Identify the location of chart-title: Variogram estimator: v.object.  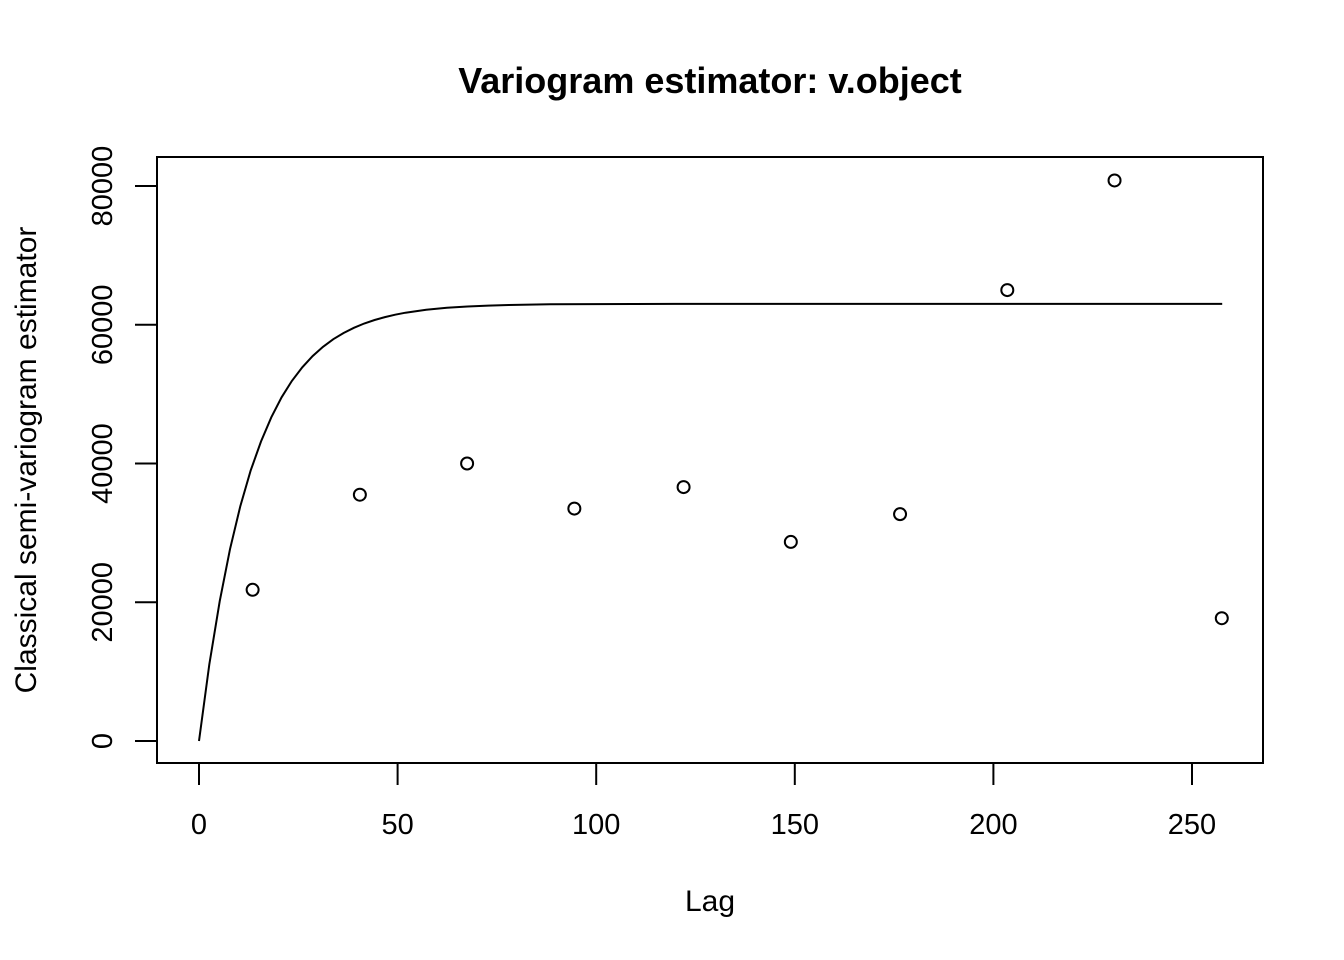
(710, 80).